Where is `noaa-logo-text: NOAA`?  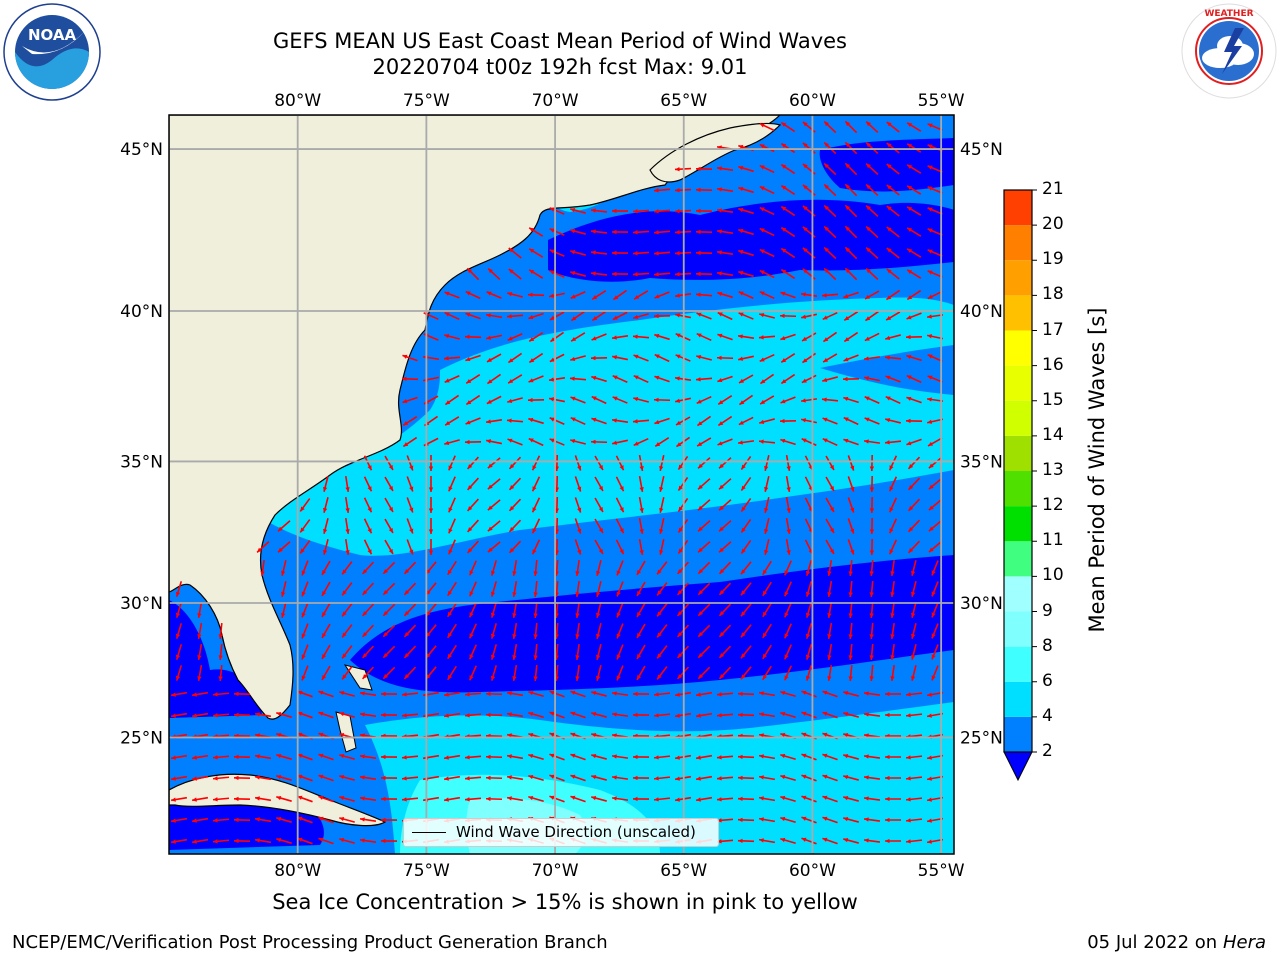 noaa-logo-text: NOAA is located at coordinates (52, 35).